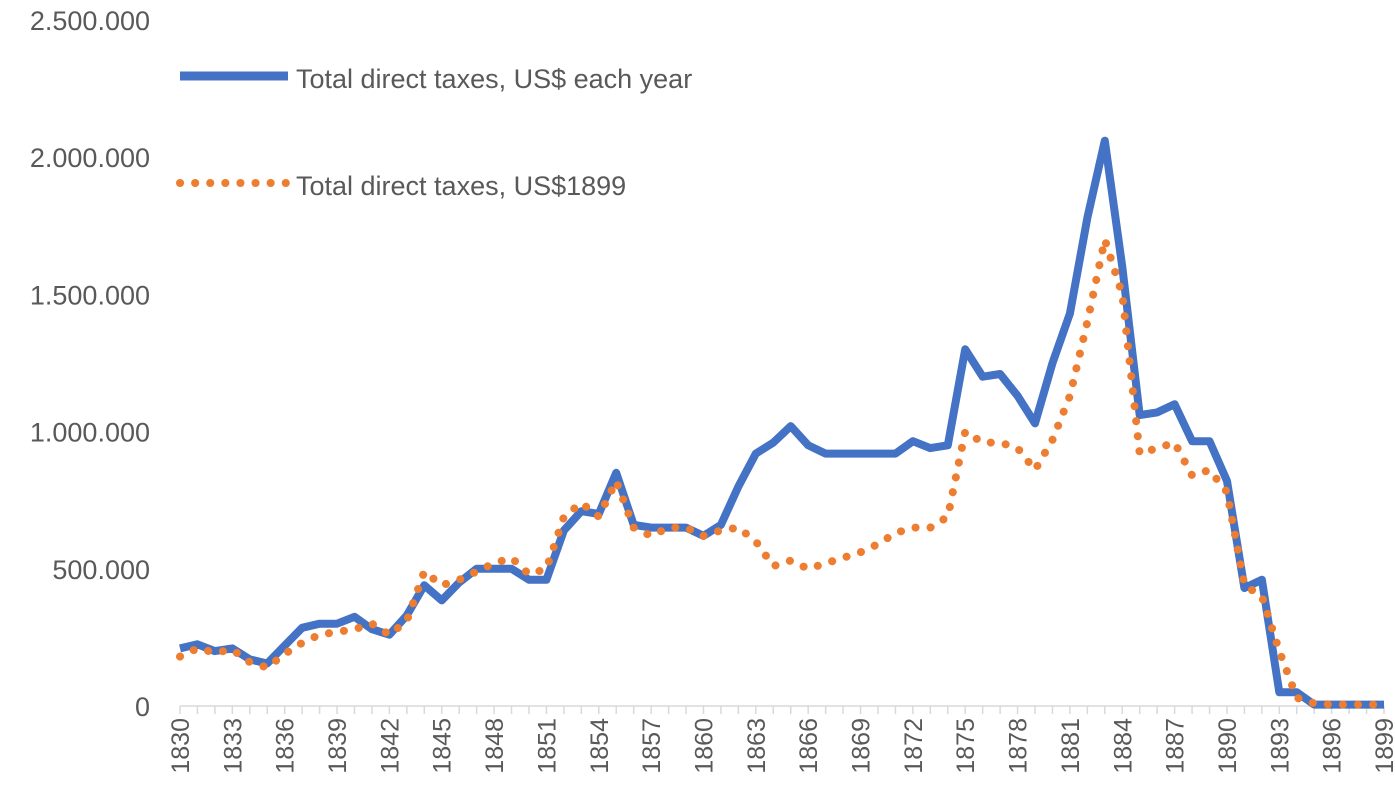 Image resolution: width=1395 pixels, height=804 pixels. I want to click on x-tick-label: 1851, so click(547, 746).